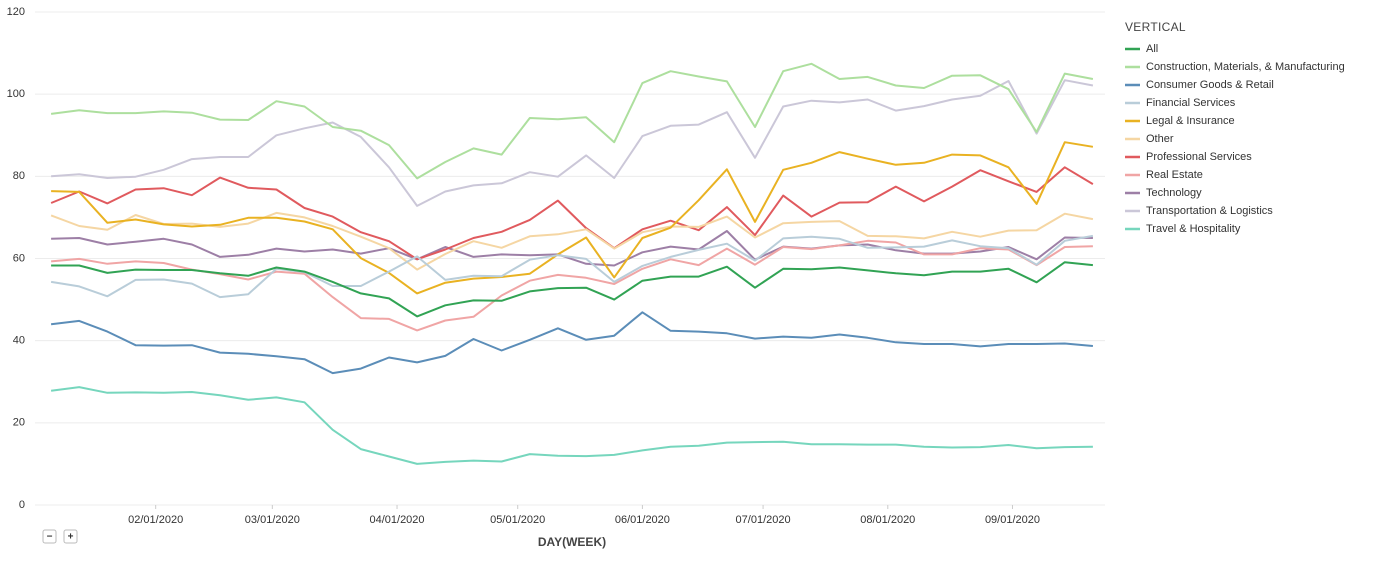  What do you see at coordinates (1210, 85) in the screenshot?
I see `legend-label: Consumer Goods & Retail` at bounding box center [1210, 85].